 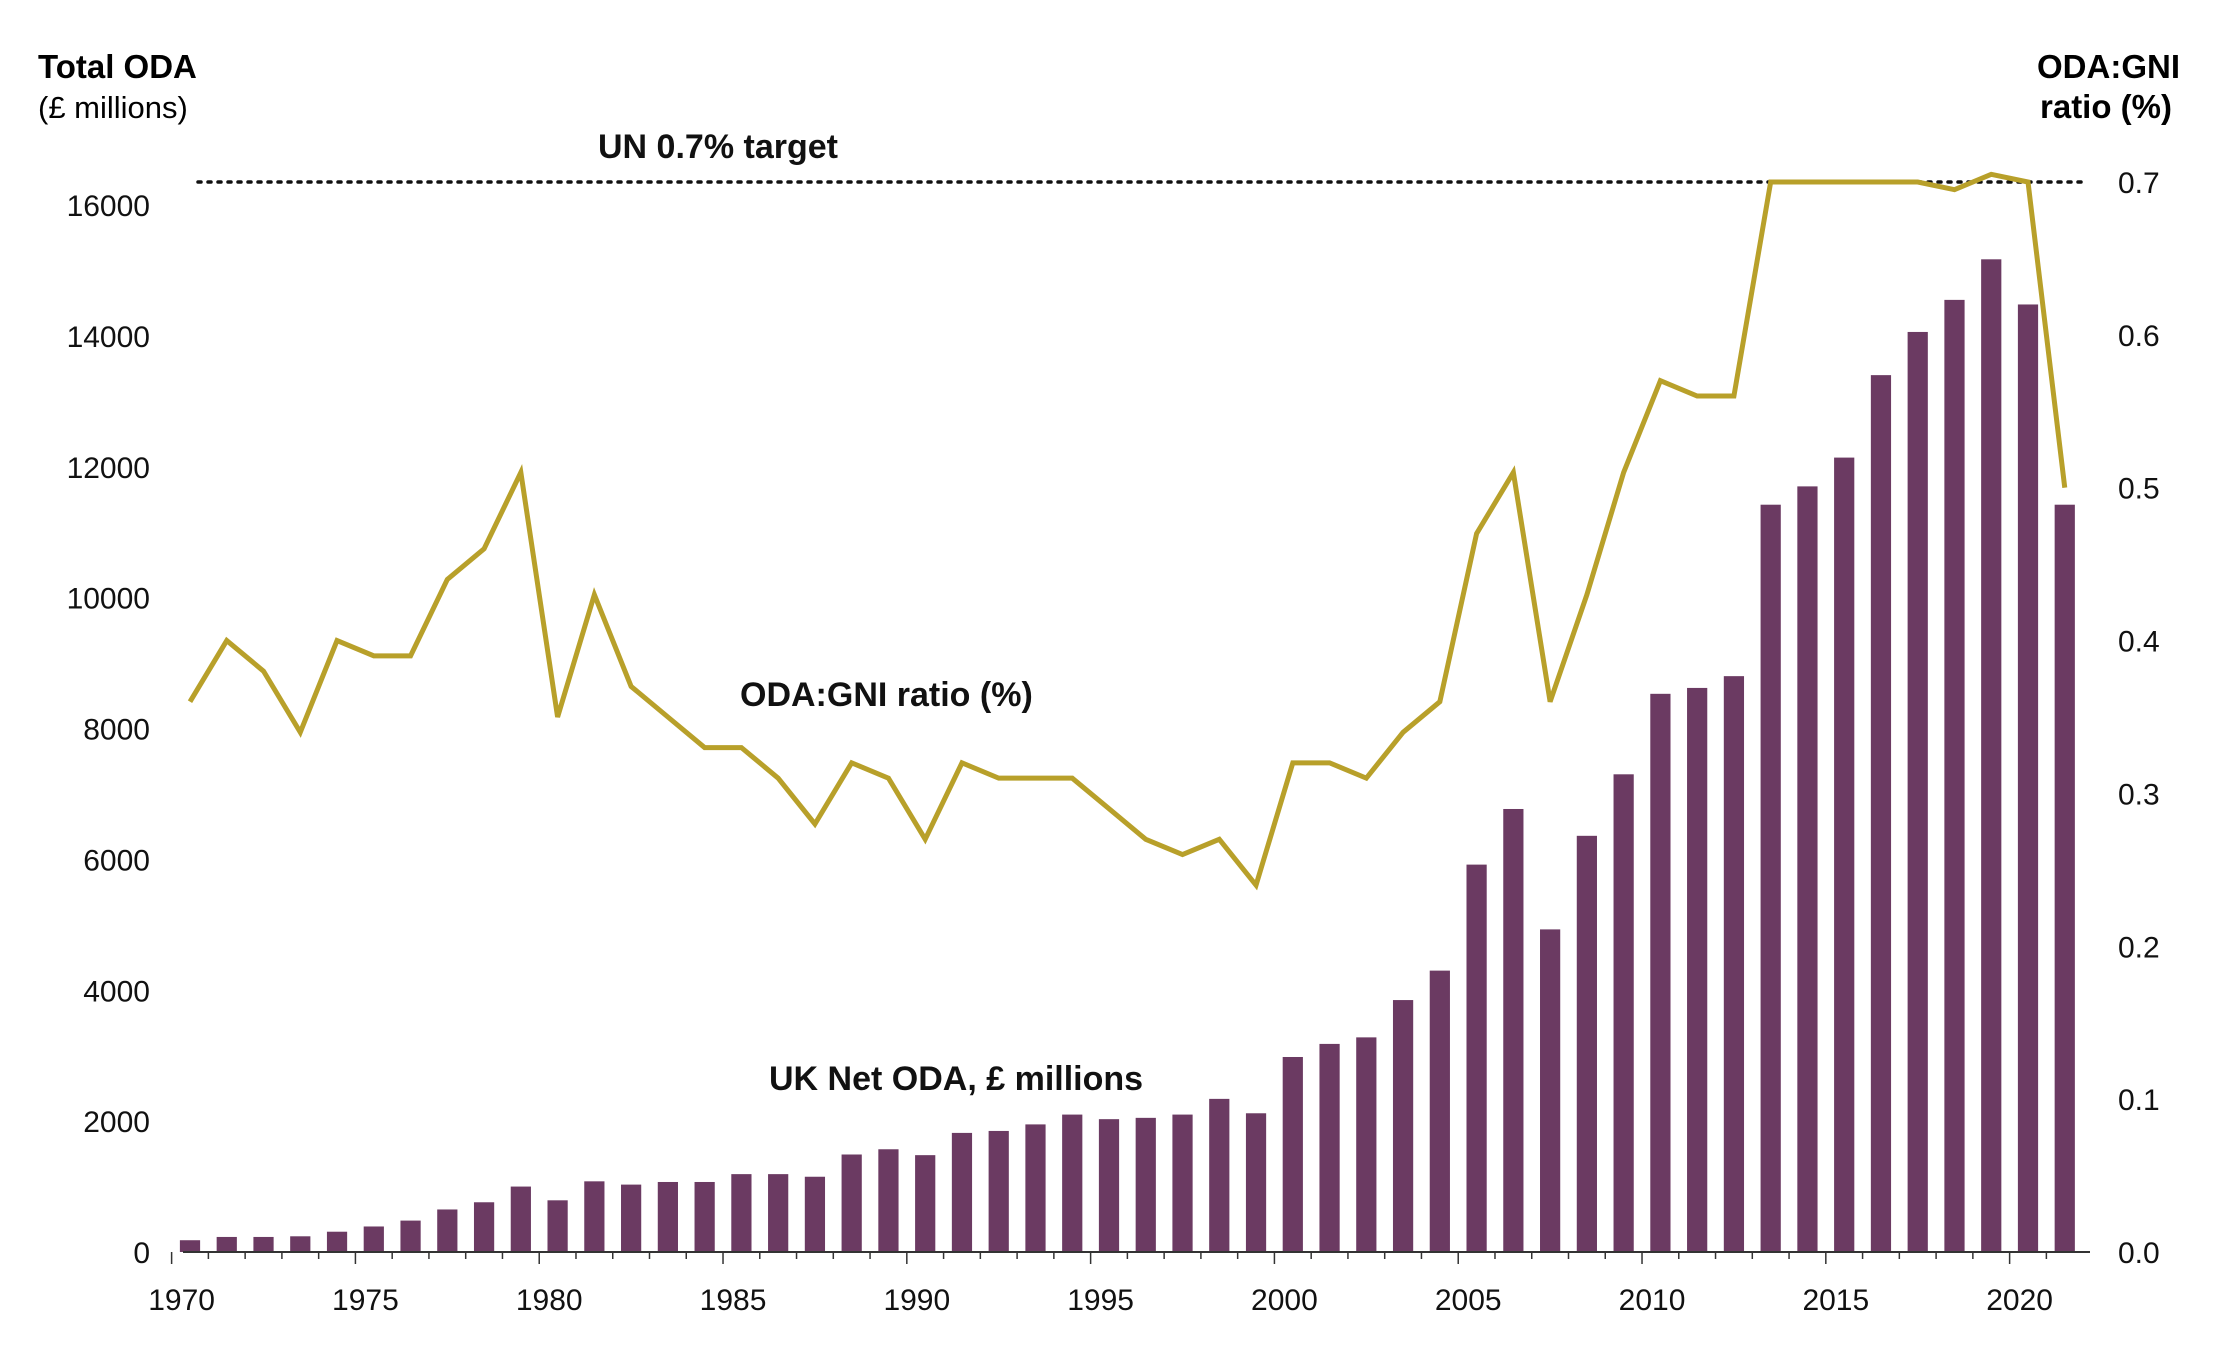 I want to click on x-tick-label: 2015, so click(x=1835, y=1300).